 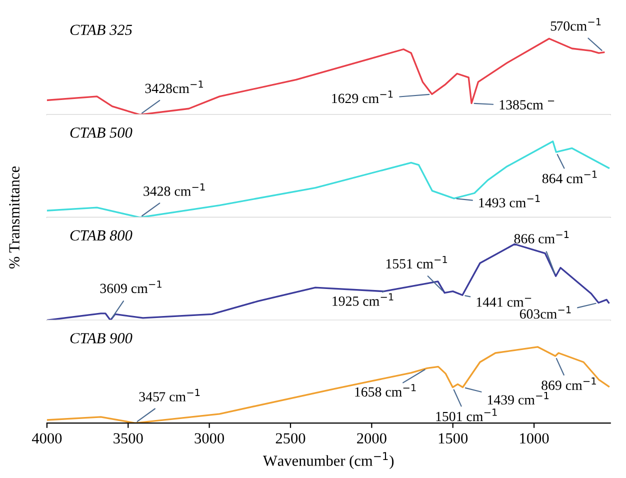 What do you see at coordinates (174, 87) in the screenshot?
I see `annotation: 3428cm$^{−1}$` at bounding box center [174, 87].